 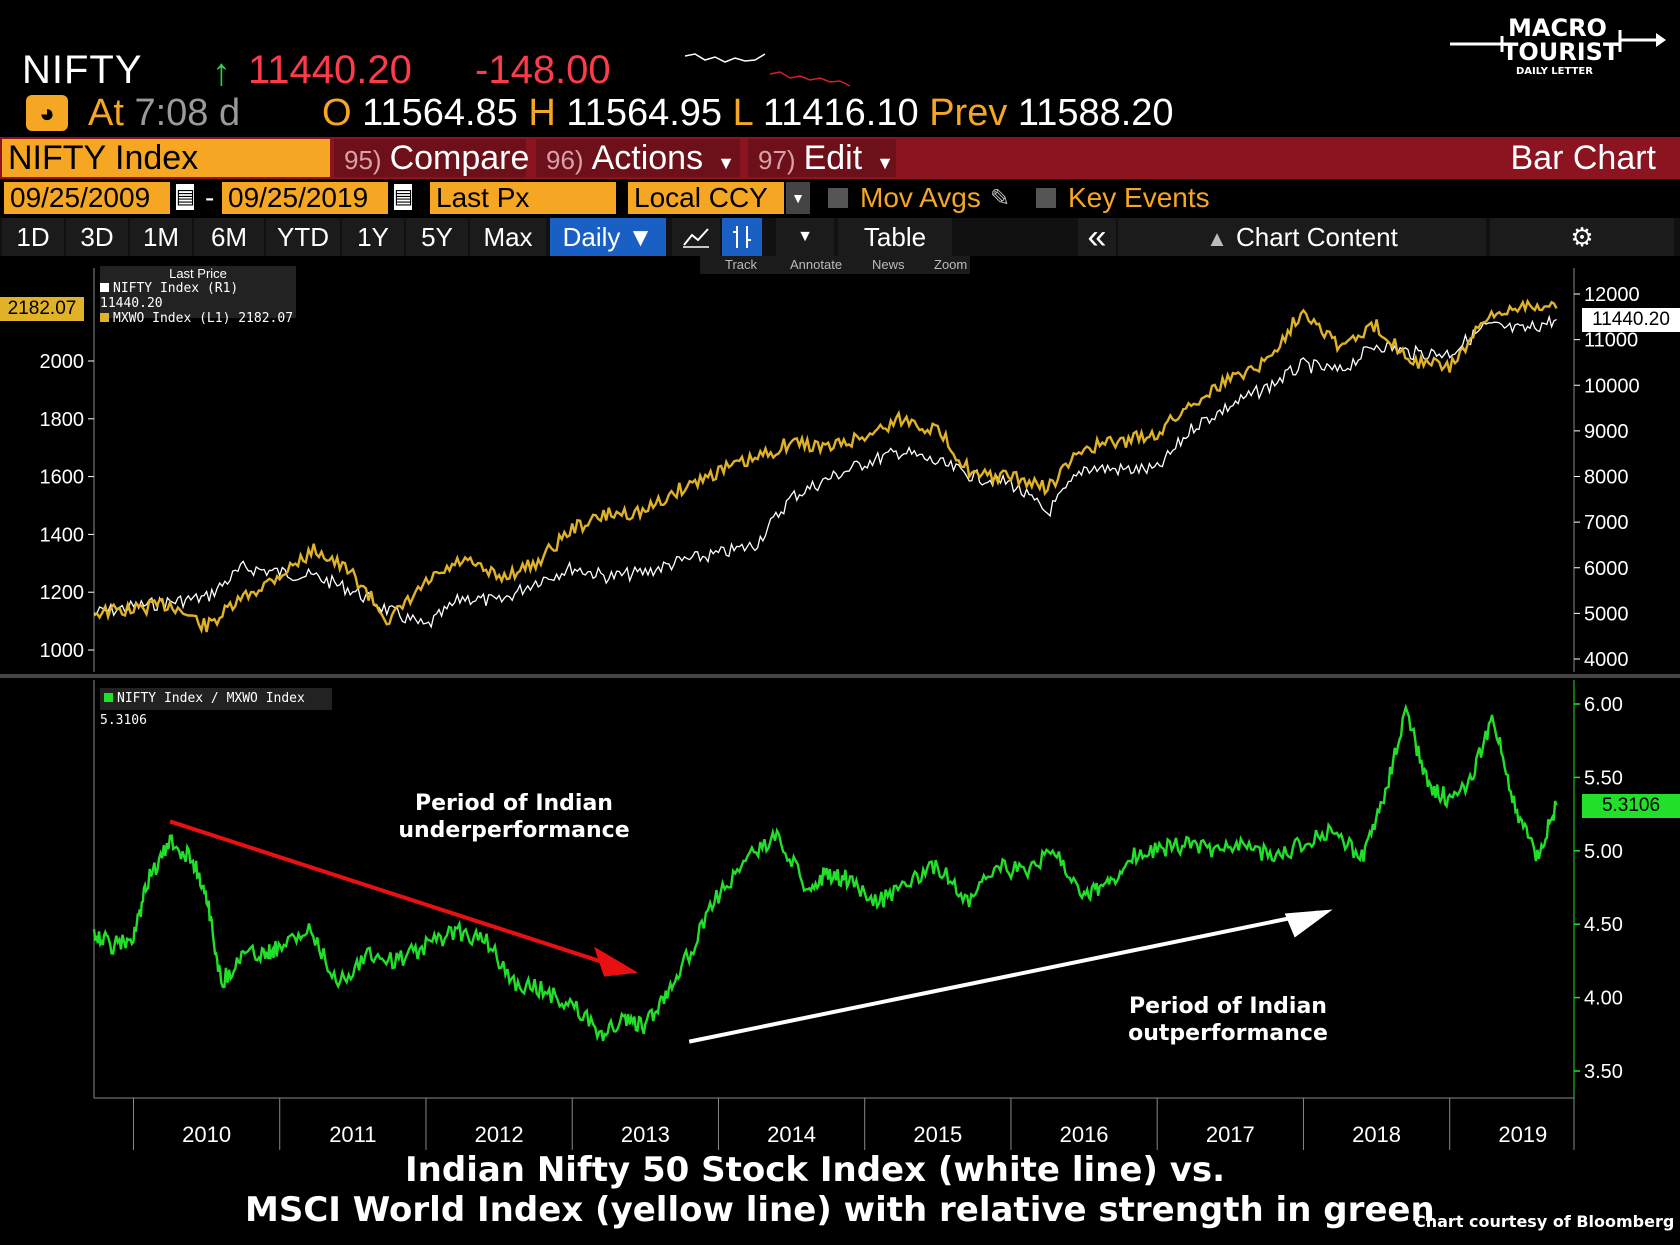 I want to click on ratio-axis-tick-label: 6.00, so click(x=1603, y=705).